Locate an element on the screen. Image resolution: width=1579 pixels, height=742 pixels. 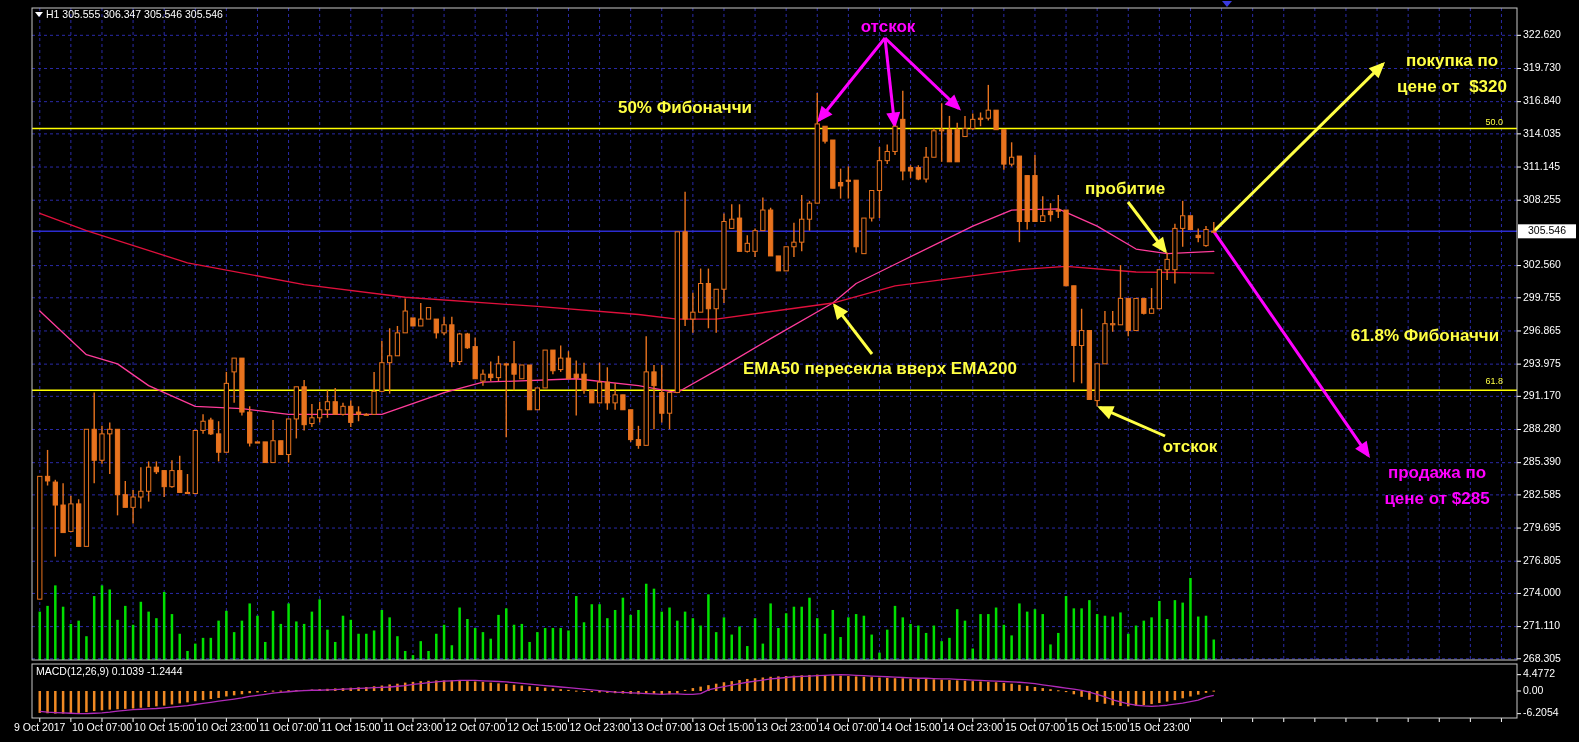
y-tick-label: 293.975 is located at coordinates (1542, 362).